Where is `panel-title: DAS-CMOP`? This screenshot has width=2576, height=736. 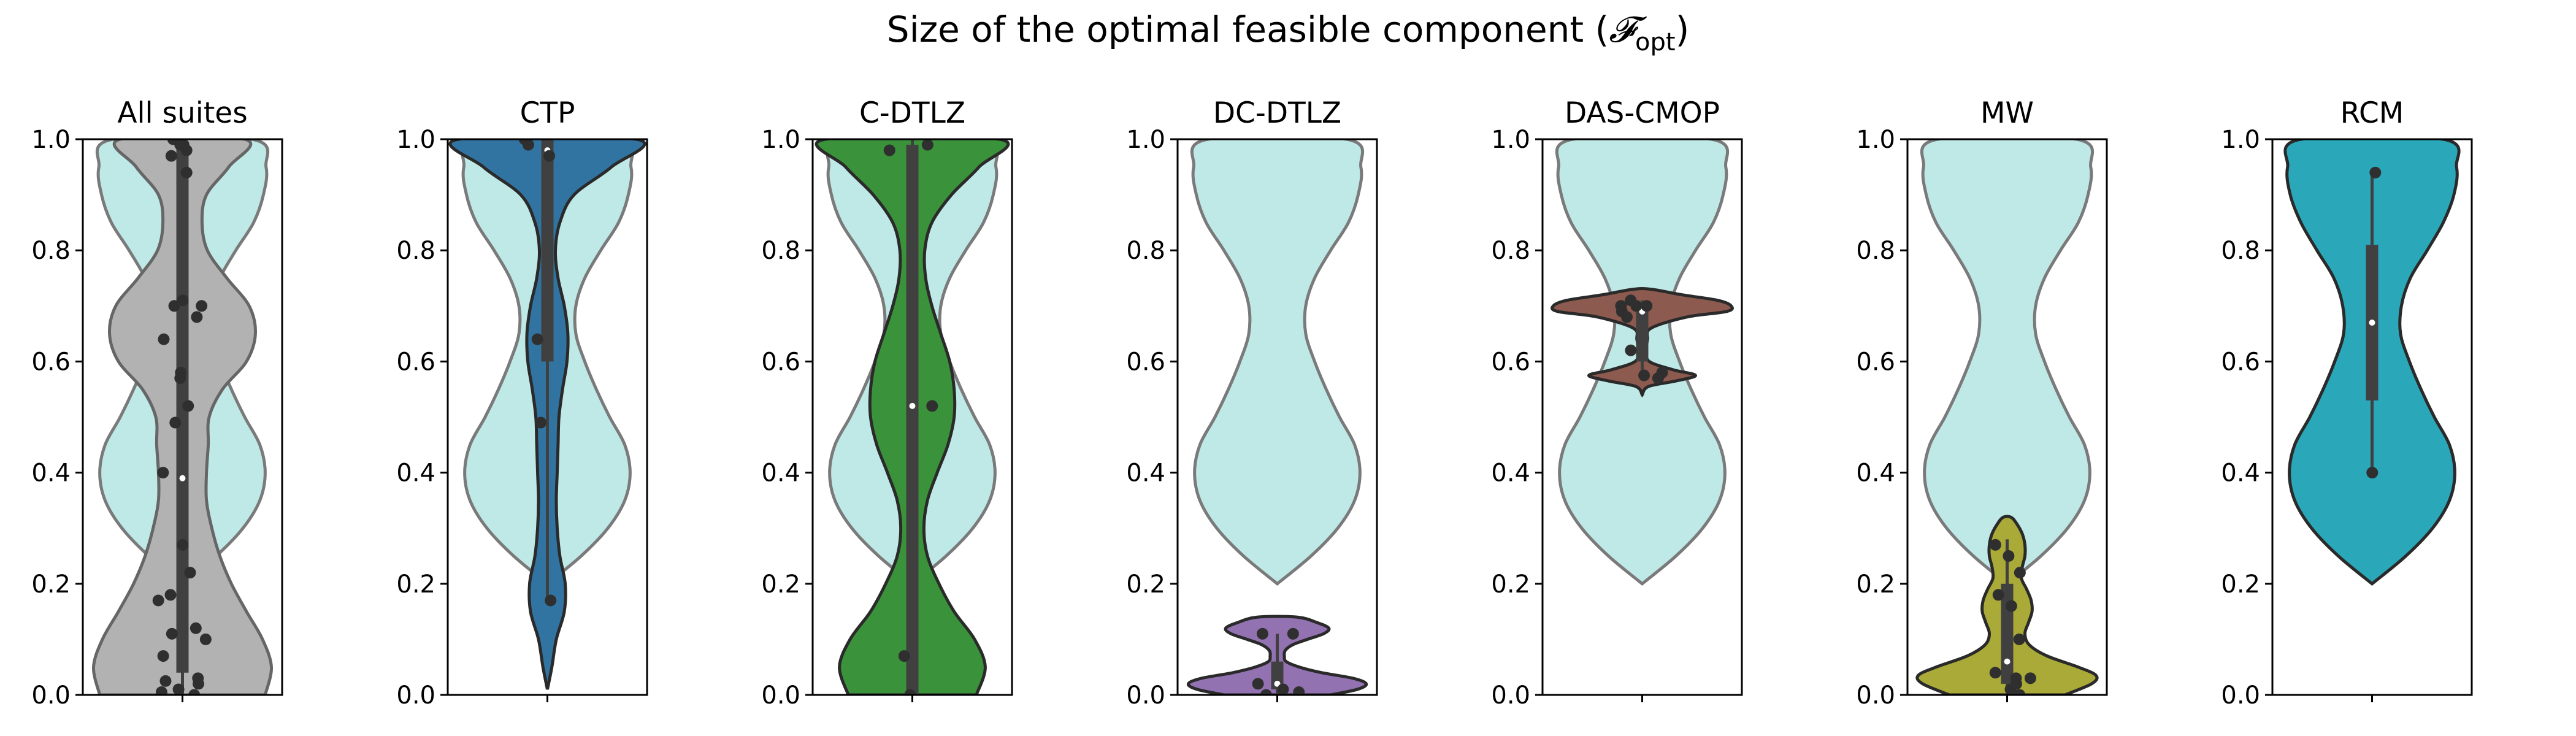 panel-title: DAS-CMOP is located at coordinates (1642, 113).